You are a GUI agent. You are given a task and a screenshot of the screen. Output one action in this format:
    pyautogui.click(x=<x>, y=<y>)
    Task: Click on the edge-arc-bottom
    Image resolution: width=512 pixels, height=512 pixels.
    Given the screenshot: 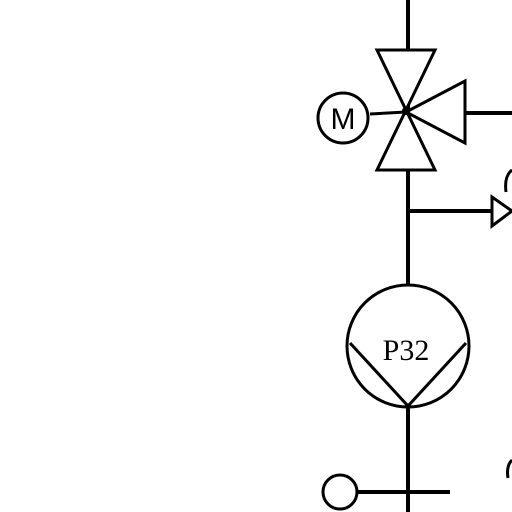 What is the action you would take?
    pyautogui.click(x=509, y=468)
    